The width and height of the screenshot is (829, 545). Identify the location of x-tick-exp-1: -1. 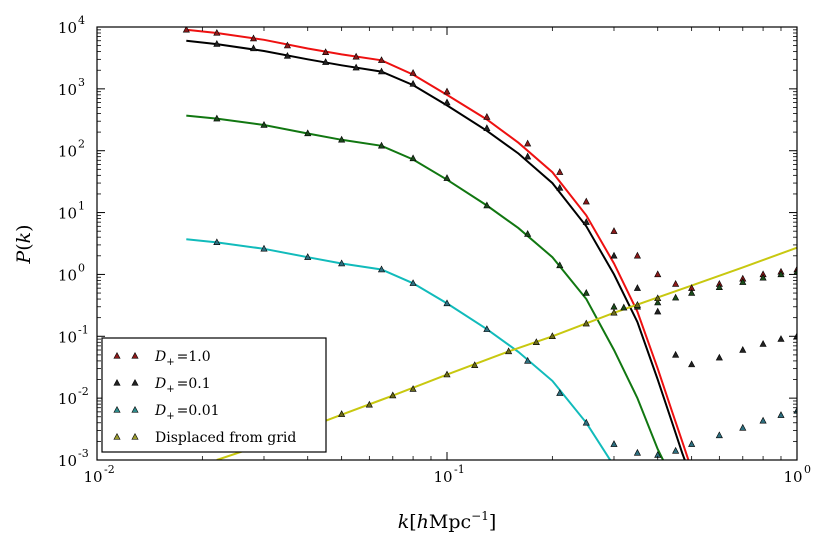
(459, 469).